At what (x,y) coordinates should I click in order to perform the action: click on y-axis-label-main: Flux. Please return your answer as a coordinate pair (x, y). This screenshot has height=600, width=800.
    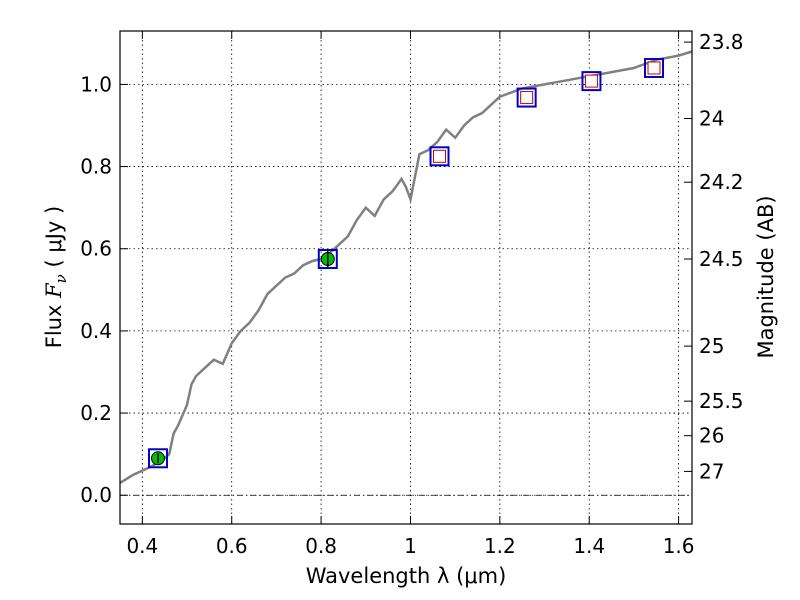
    Looking at the image, I should click on (54, 323).